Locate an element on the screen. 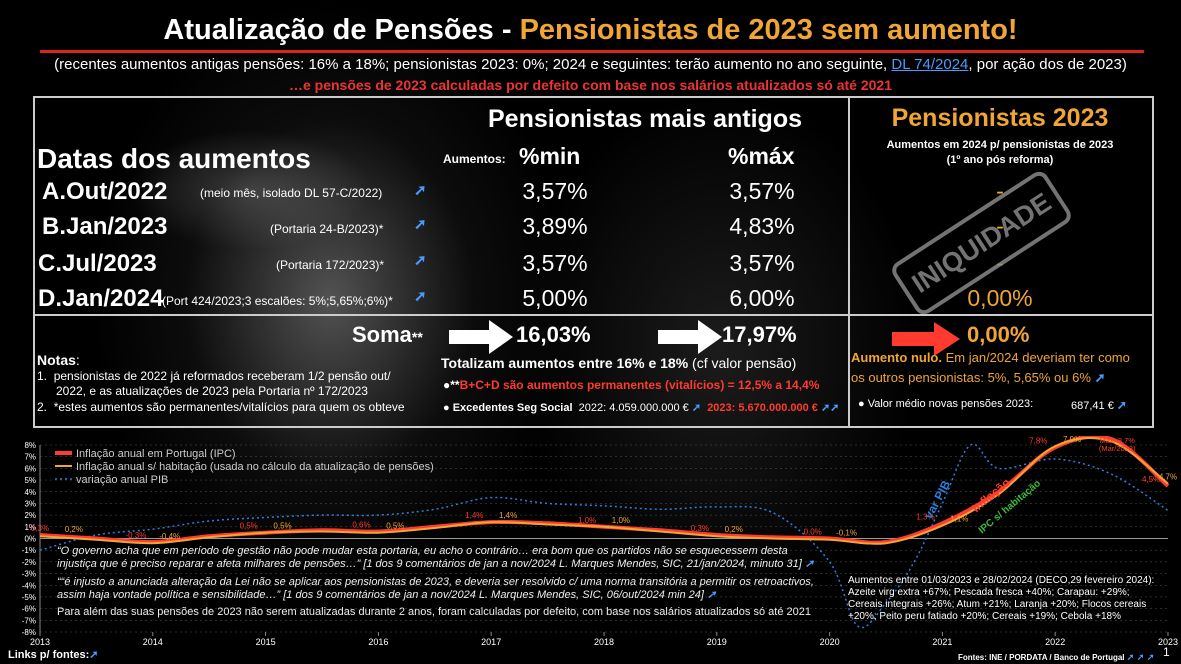 The image size is (1181, 664). footer-sources-link-icons: ➚ ➚ ➚ is located at coordinates (1140, 657).